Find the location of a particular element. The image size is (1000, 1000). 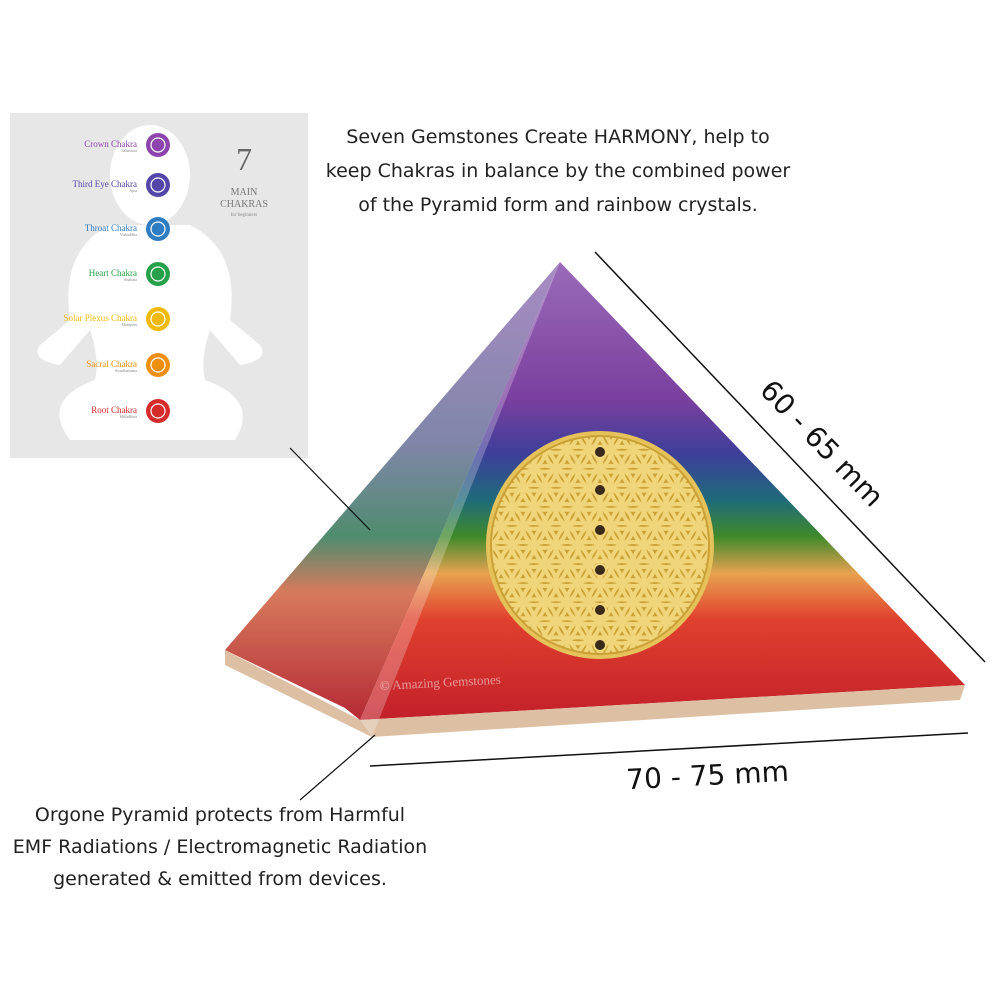

chakra-sanskrit: Manipura is located at coordinates (129, 324).